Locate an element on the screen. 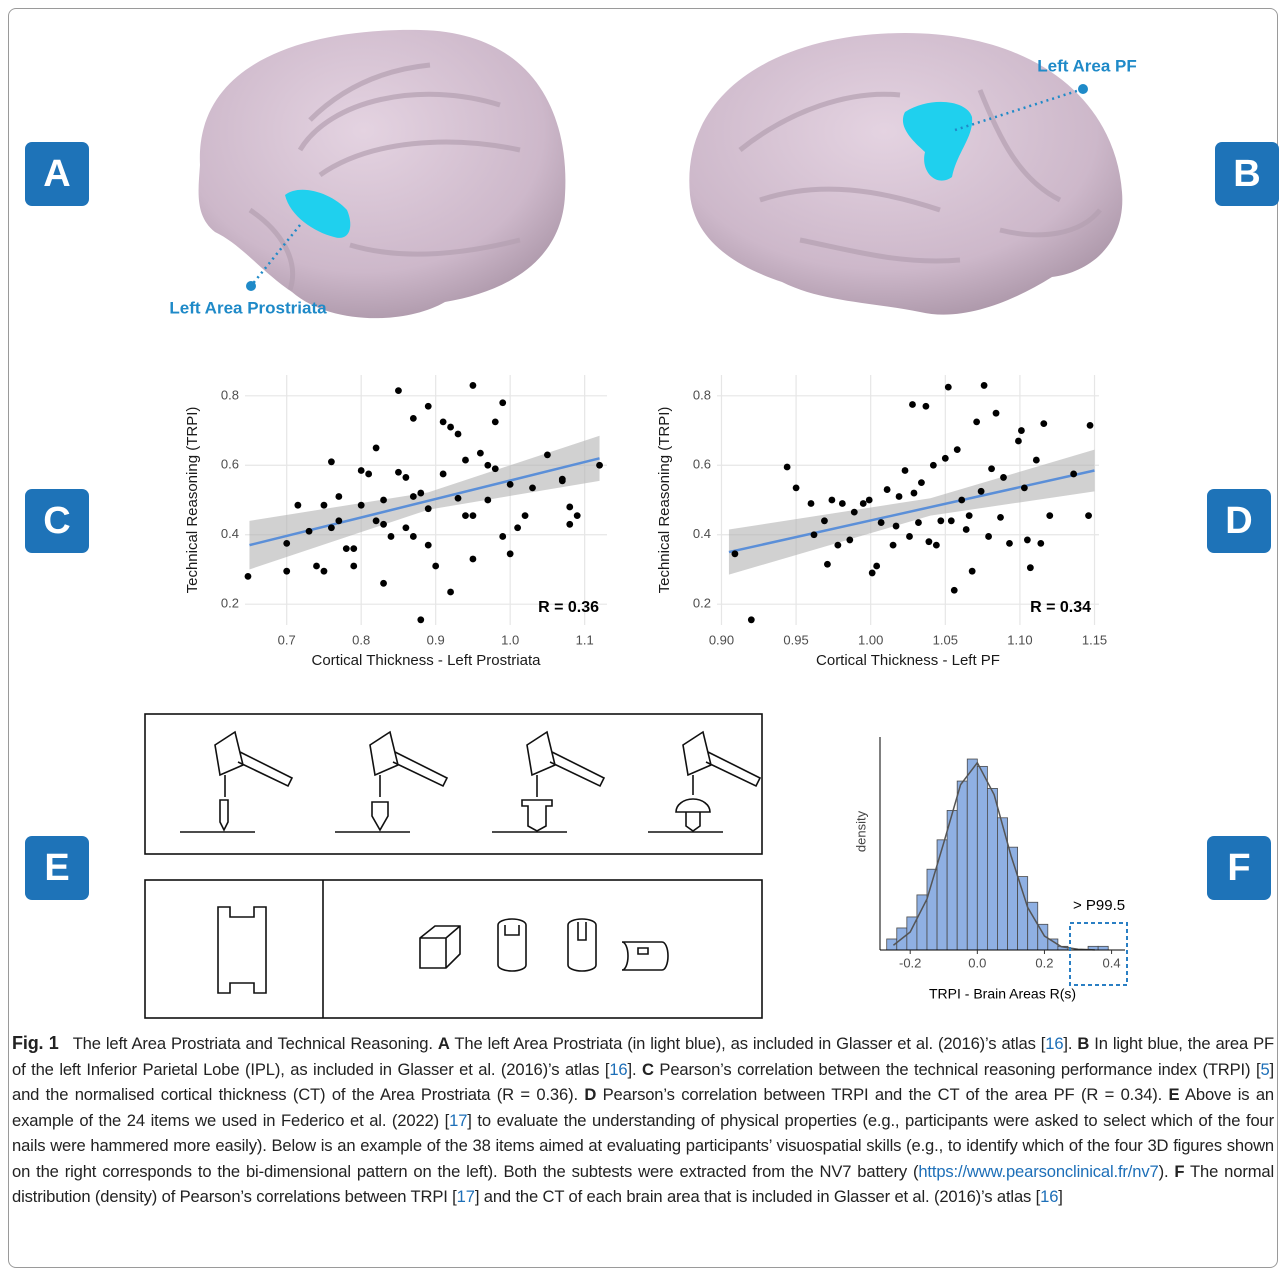 This screenshot has width=1285, height=1276. x-tick-label: 1.10 is located at coordinates (1019, 639).